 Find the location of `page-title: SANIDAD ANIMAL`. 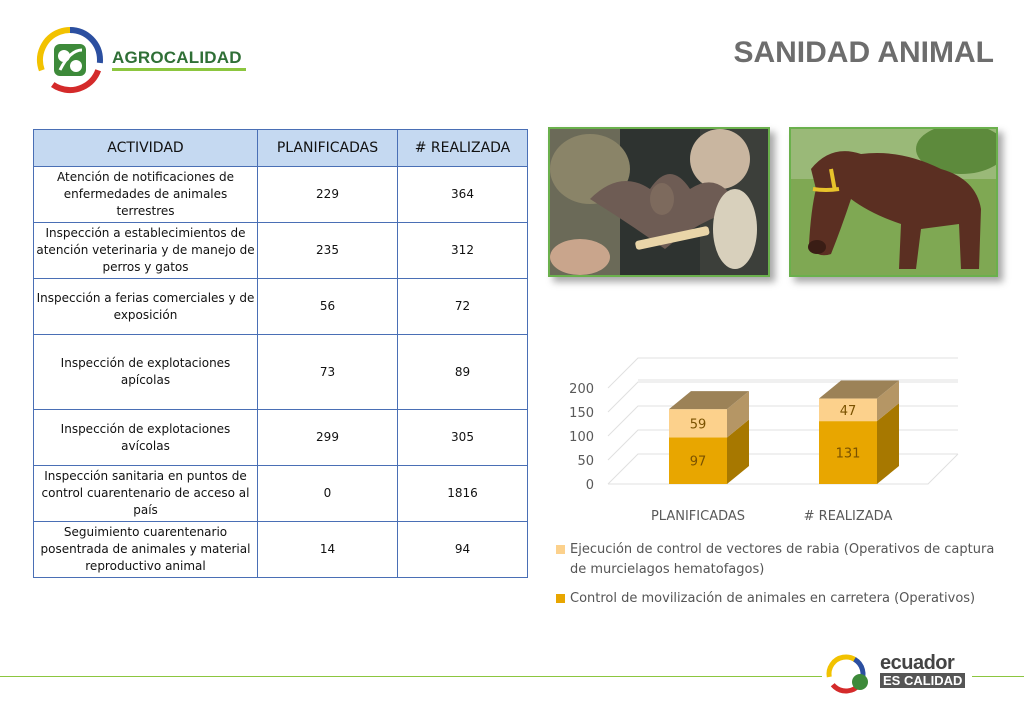

page-title: SANIDAD ANIMAL is located at coordinates (863, 52).